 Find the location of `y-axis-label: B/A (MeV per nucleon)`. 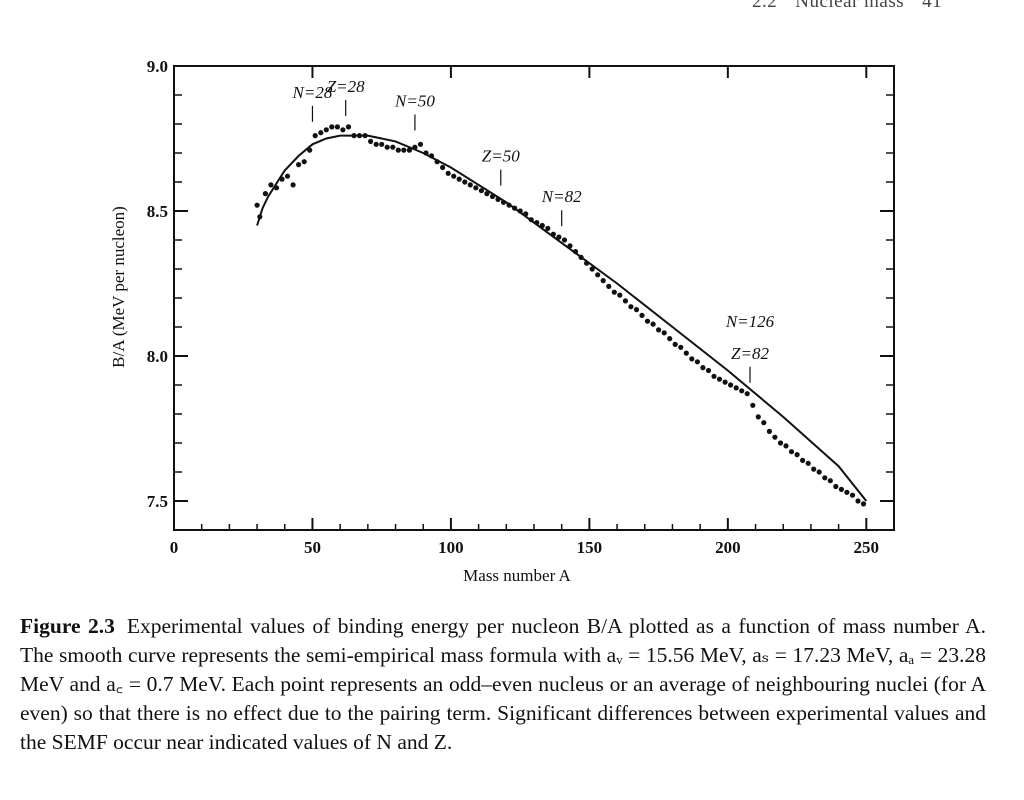

y-axis-label: B/A (MeV per nucleon) is located at coordinates (118, 287).